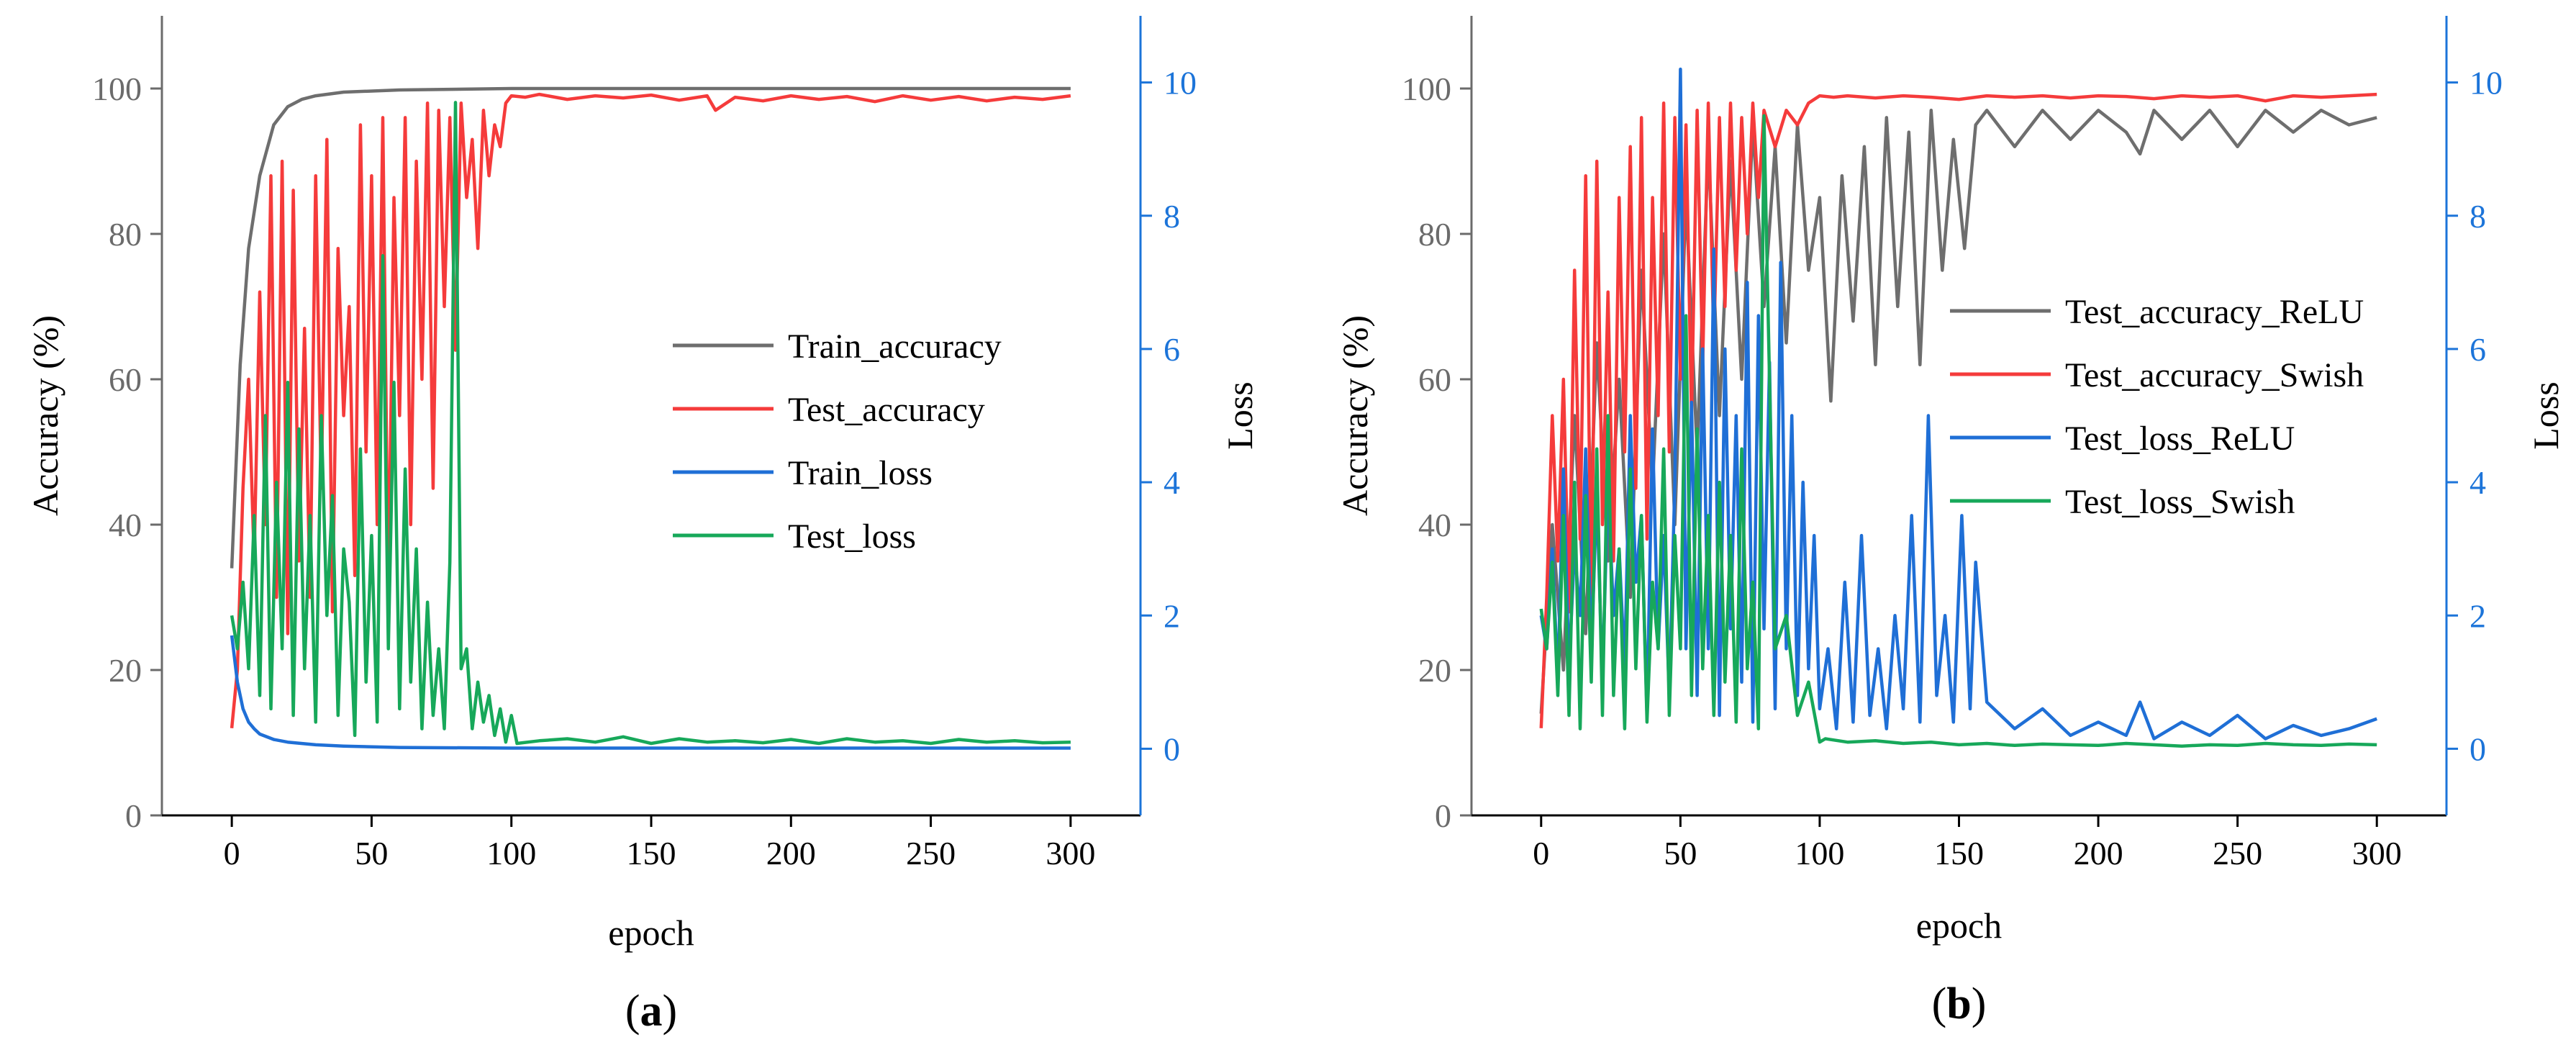 The width and height of the screenshot is (2576, 1050). I want to click on legend-entry: Test_accuracy_Swish, so click(2214, 375).